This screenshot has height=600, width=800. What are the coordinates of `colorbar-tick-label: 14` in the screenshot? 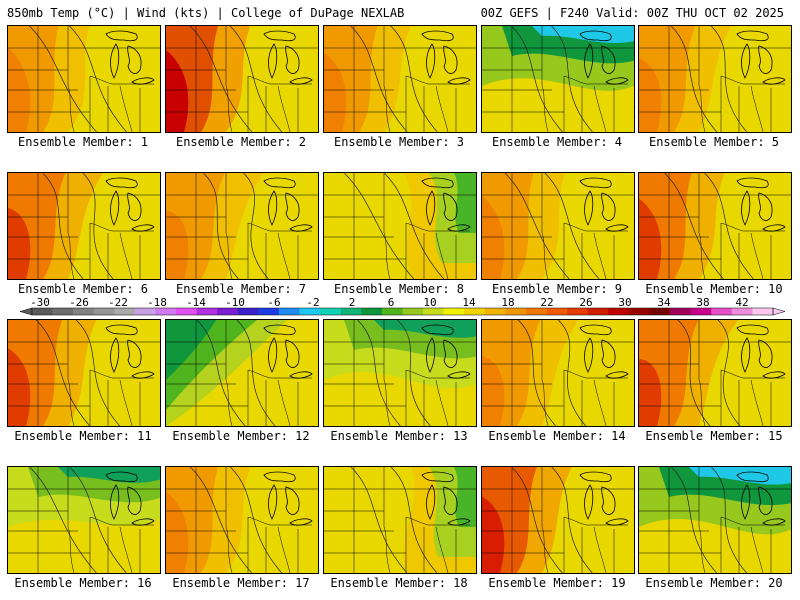 It's located at (469, 303).